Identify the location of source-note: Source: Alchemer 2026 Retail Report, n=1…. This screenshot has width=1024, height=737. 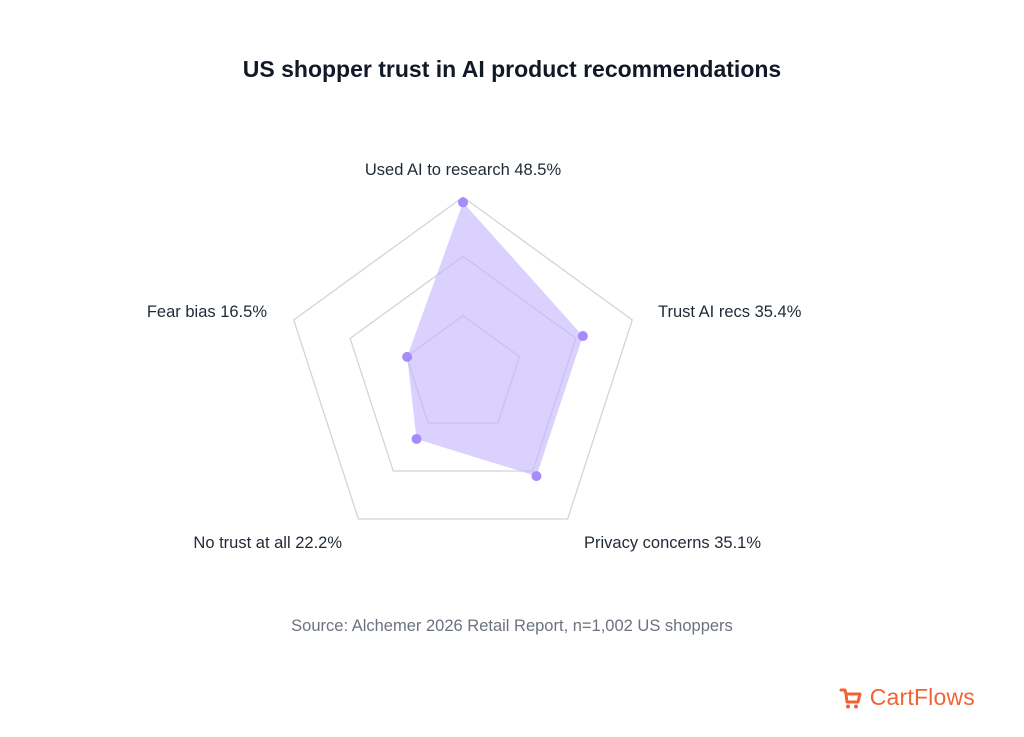
(512, 626).